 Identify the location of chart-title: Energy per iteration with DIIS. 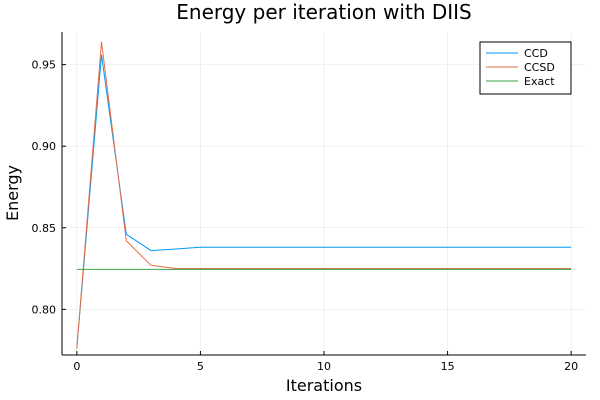
(324, 12).